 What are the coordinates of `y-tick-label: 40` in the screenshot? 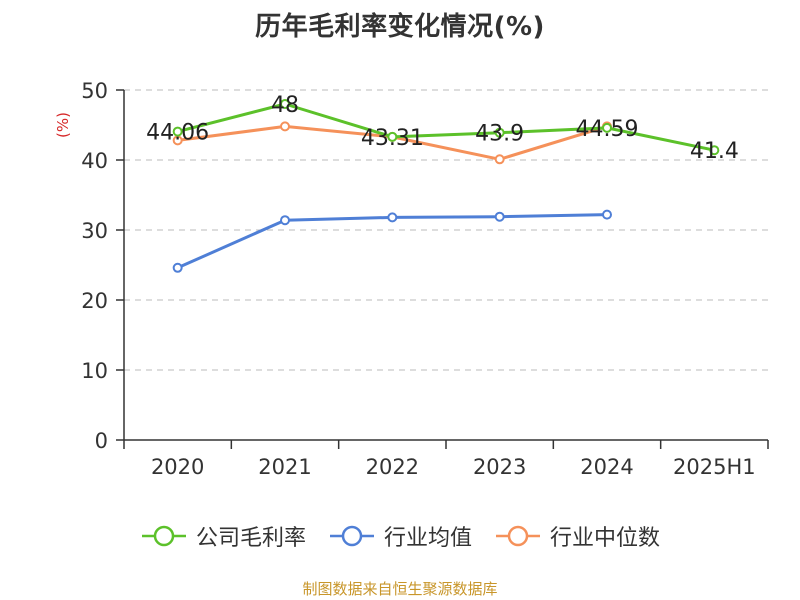 It's located at (94, 161).